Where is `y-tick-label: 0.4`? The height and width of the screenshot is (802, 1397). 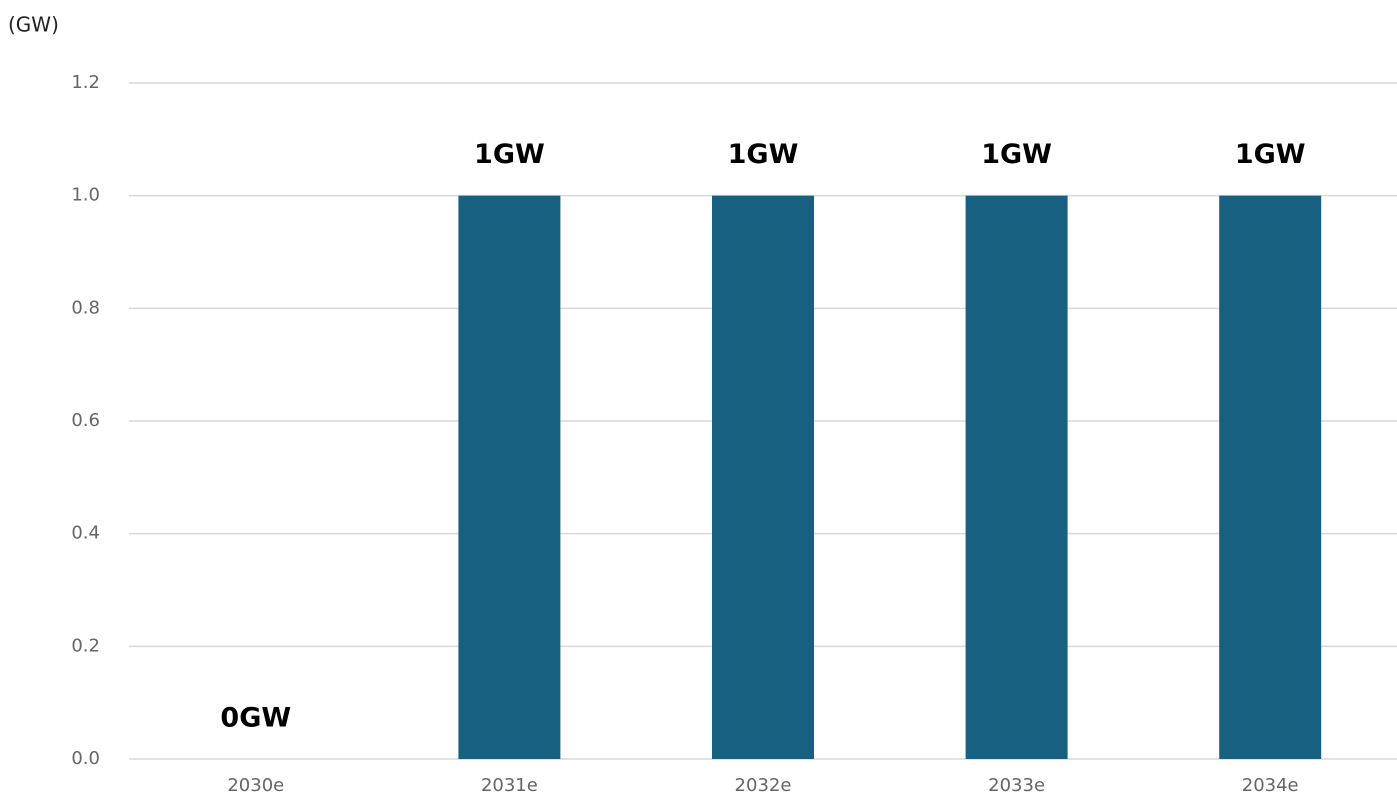 y-tick-label: 0.4 is located at coordinates (85, 533).